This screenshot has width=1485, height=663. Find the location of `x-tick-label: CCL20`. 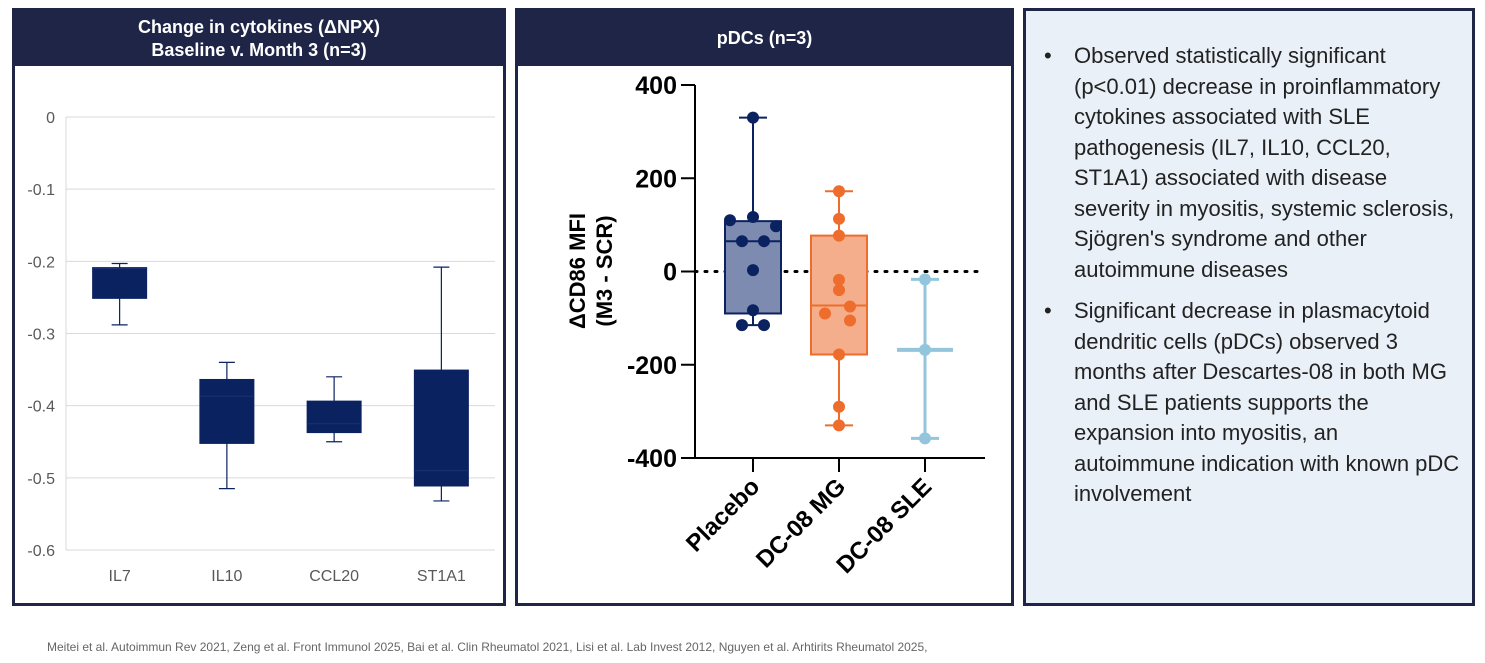

x-tick-label: CCL20 is located at coordinates (334, 576).